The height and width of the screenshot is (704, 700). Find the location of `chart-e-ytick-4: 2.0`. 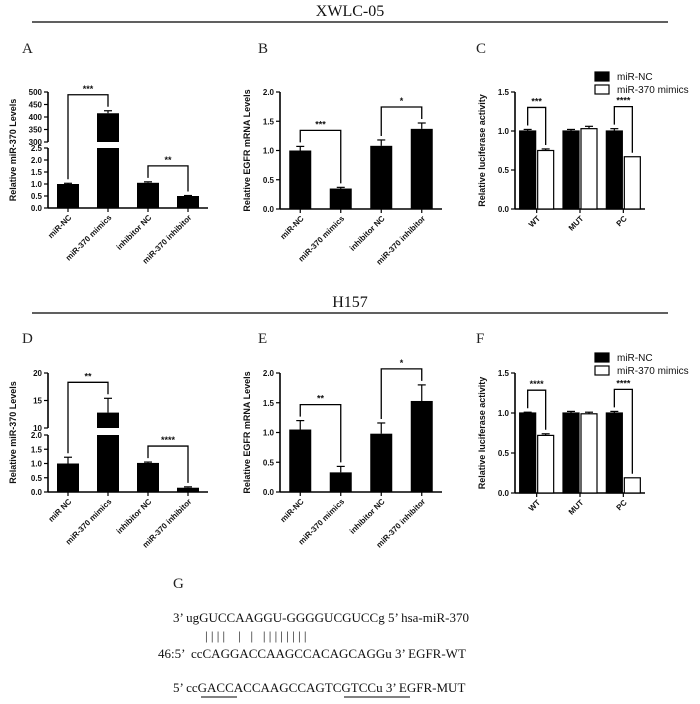

chart-e-ytick-4: 2.0 is located at coordinates (269, 373).